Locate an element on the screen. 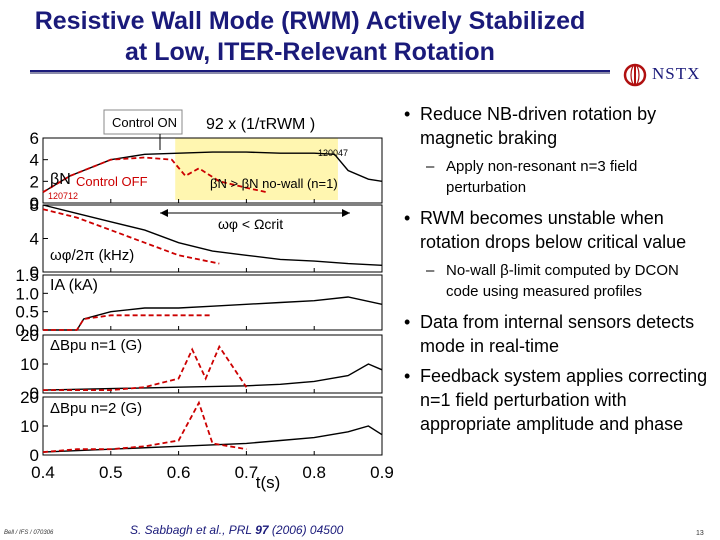  y-tick-label: 2 is located at coordinates (34, 181).